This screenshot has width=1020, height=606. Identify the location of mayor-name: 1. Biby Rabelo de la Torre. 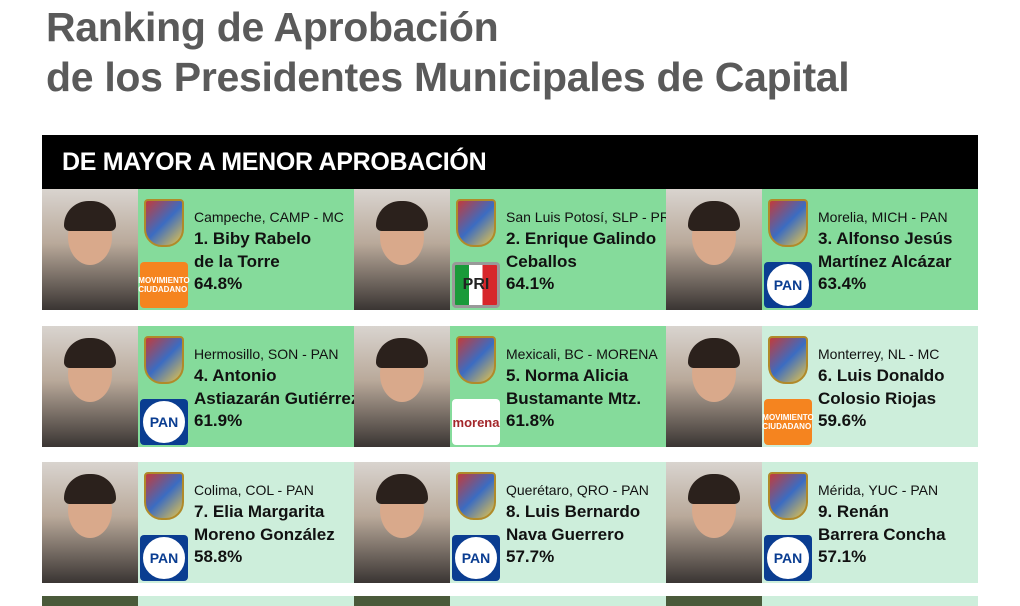
(252, 250).